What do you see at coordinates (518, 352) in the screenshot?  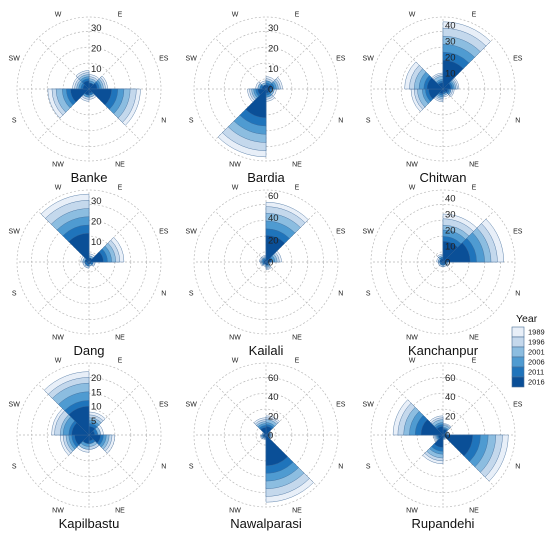 I see `legend-swatch-2001` at bounding box center [518, 352].